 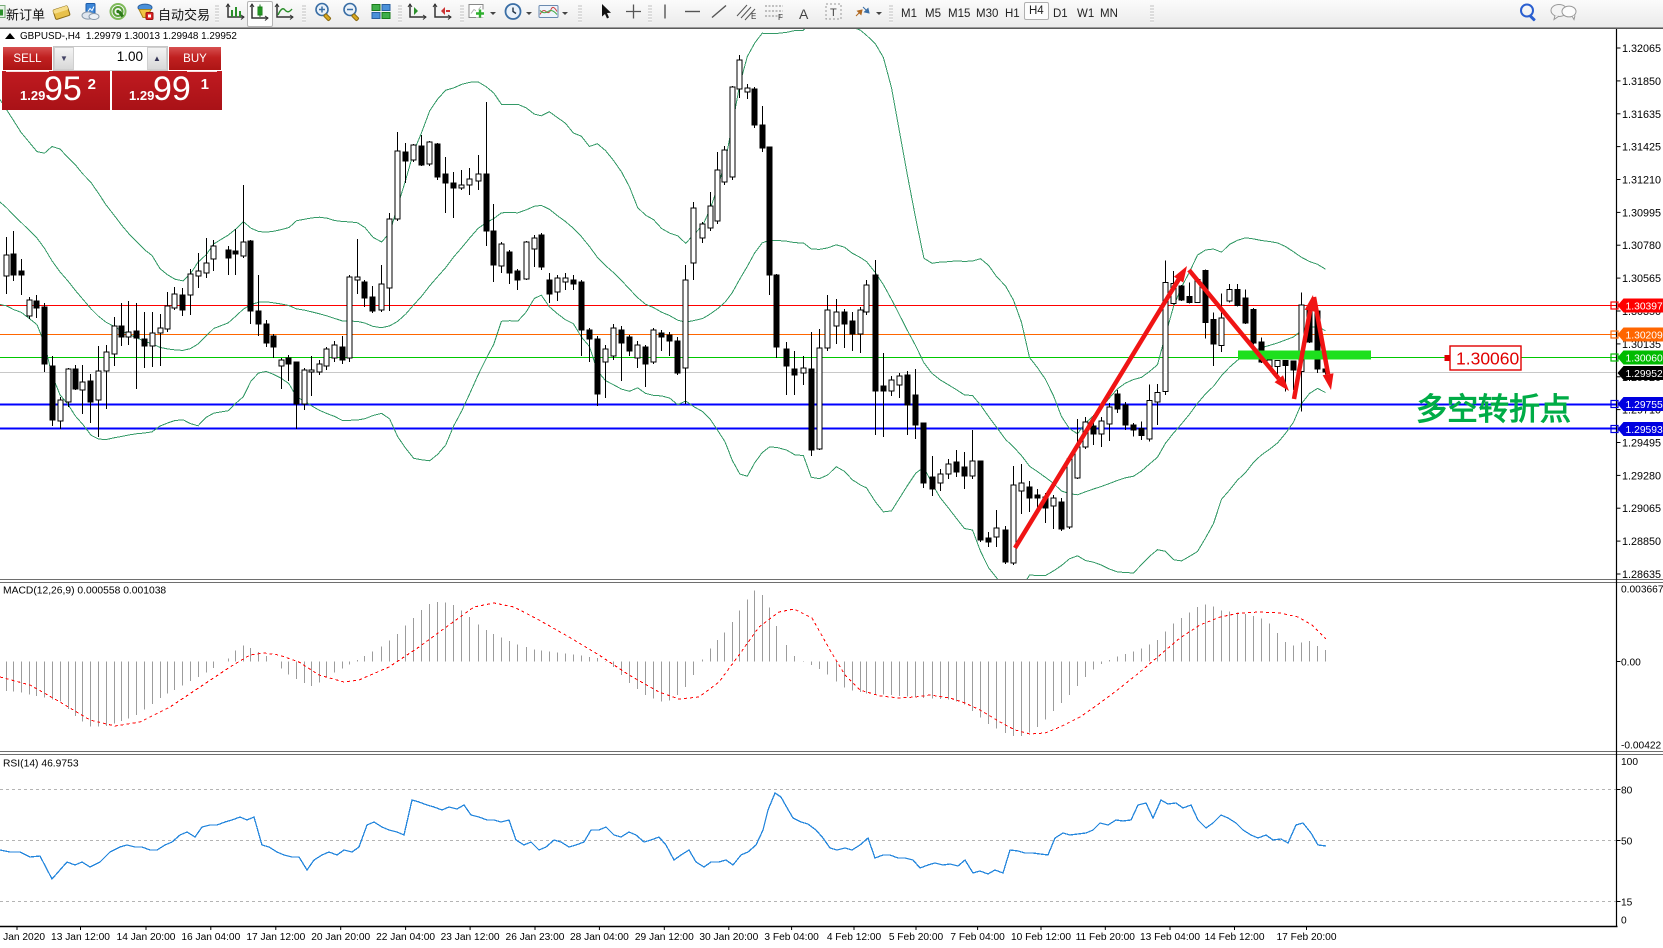 What do you see at coordinates (1641, 213) in the screenshot?
I see `svg-text: 1.30995` at bounding box center [1641, 213].